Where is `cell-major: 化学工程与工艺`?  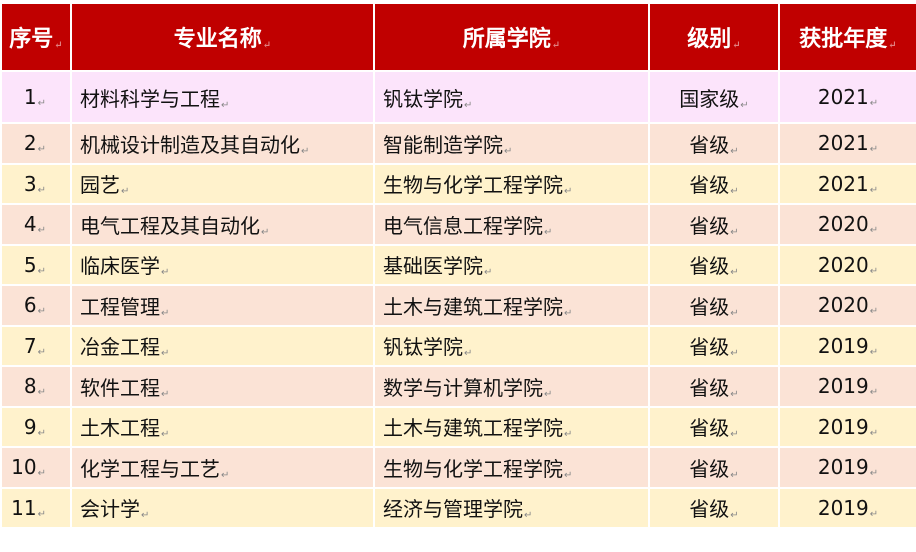
cell-major: 化学工程与工艺 is located at coordinates (222, 467).